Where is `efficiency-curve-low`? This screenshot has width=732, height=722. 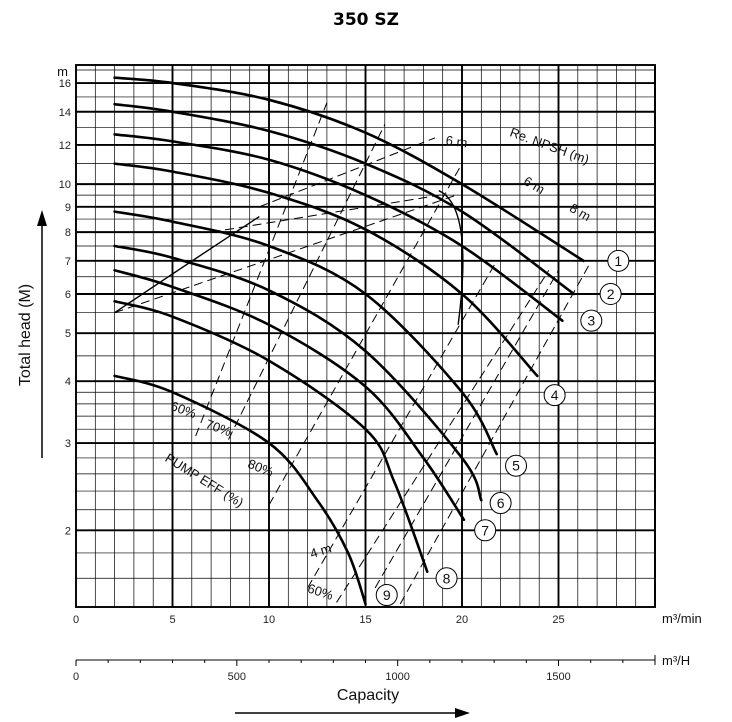 efficiency-curve-low is located at coordinates (187, 264).